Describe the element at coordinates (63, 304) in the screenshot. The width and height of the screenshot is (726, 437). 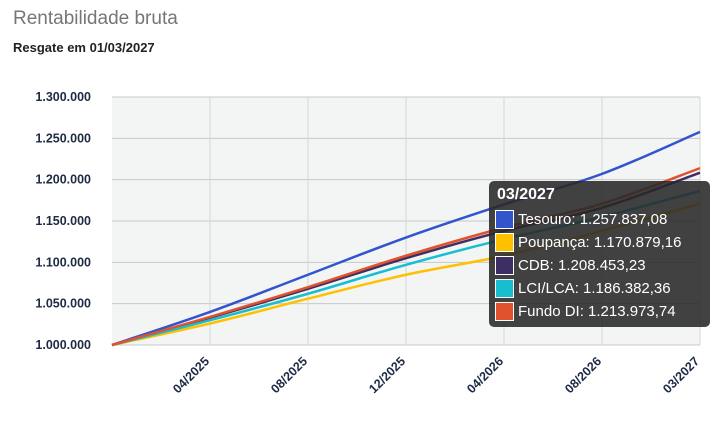
I see `y-tick-label: 1.050.000` at that location.